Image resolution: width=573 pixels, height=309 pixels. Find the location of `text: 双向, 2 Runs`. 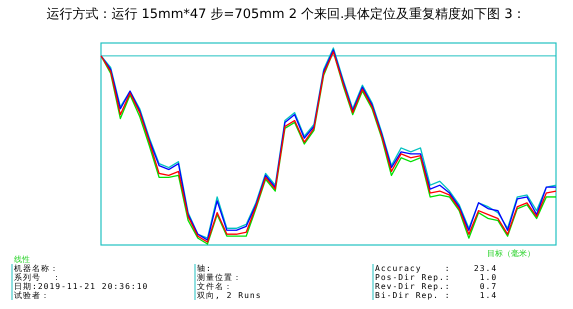

text: 双向, 2 Runs is located at coordinates (229, 295).